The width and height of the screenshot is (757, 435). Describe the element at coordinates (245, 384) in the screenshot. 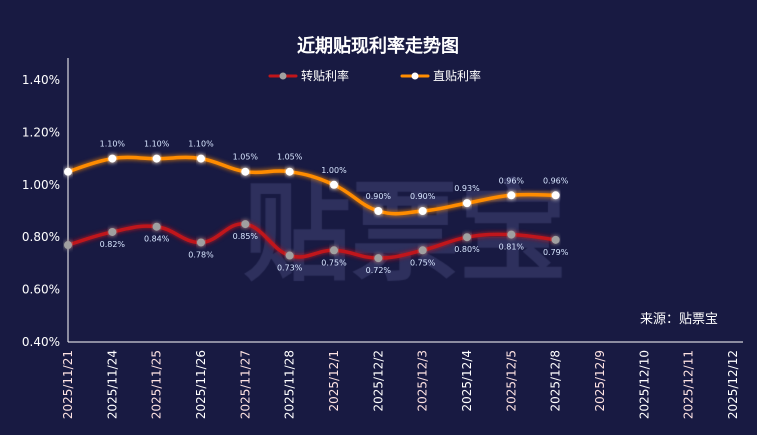

I see `x-tick-label: 2025/11/27` at that location.